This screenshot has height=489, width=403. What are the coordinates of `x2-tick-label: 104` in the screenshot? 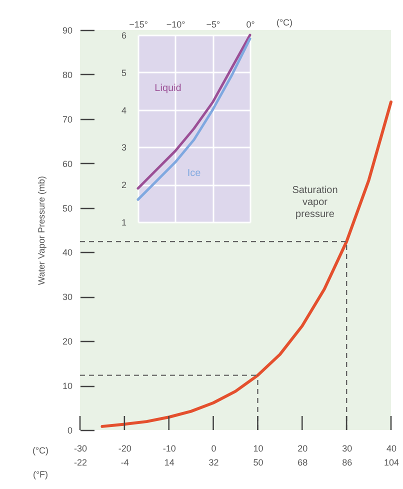 It's located at (392, 463).